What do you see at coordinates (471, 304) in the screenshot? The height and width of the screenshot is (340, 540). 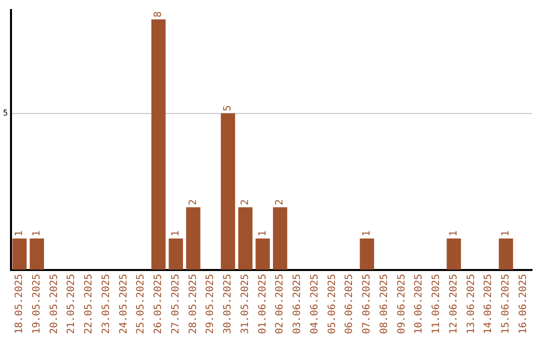 I see `x-tick-label: 13.06.2025` at bounding box center [471, 304].